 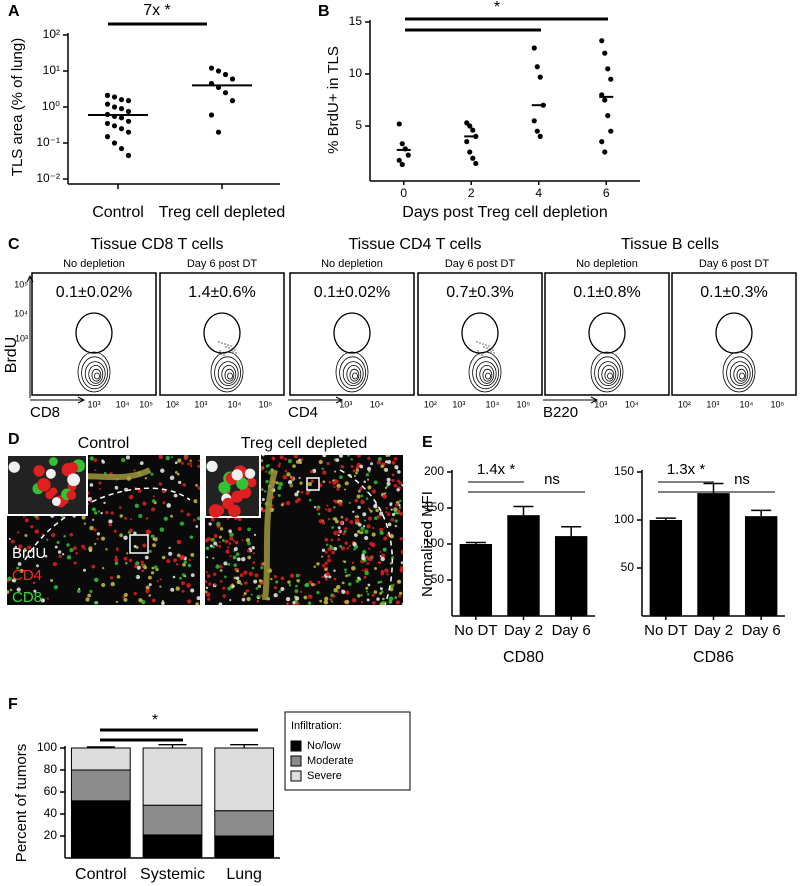 What do you see at coordinates (434, 543) in the screenshot?
I see `y-tick-label: 100` at bounding box center [434, 543].